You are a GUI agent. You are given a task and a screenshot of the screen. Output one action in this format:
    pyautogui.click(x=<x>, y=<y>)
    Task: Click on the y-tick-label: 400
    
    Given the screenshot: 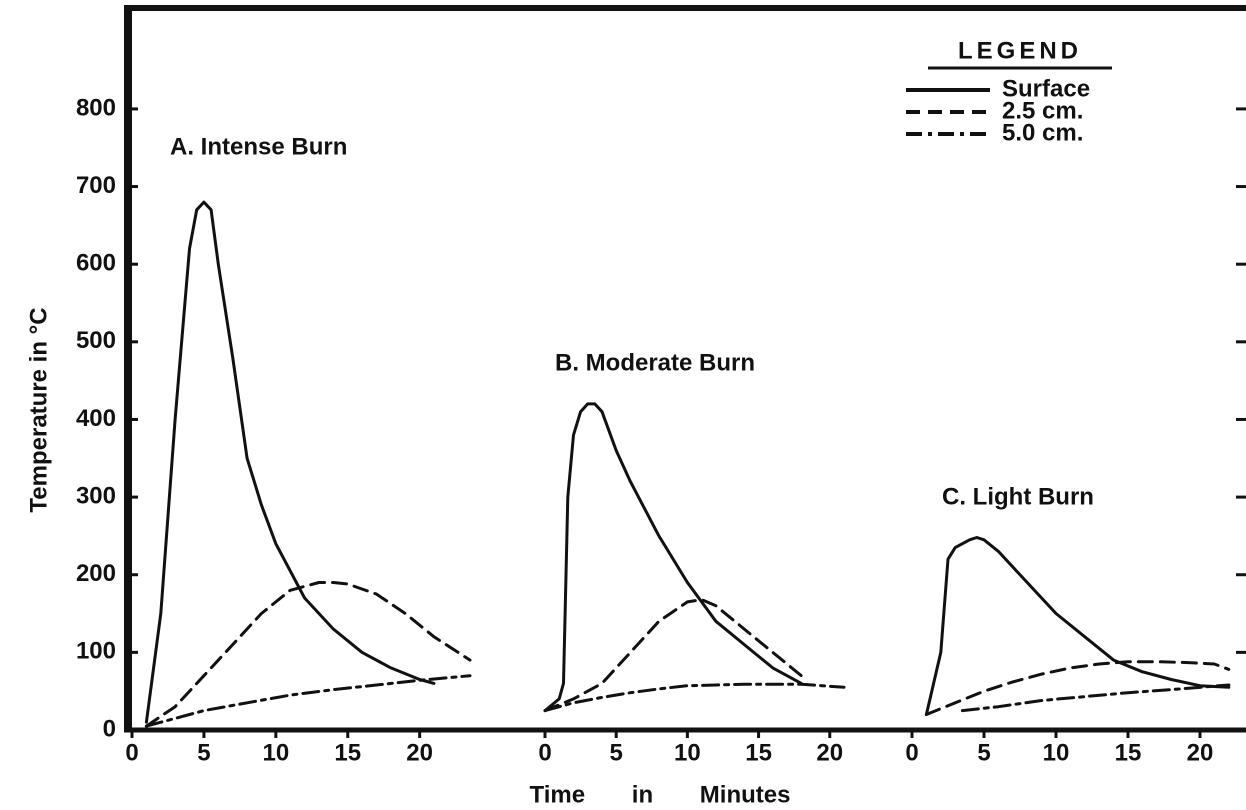 What is the action you would take?
    pyautogui.click(x=96, y=418)
    